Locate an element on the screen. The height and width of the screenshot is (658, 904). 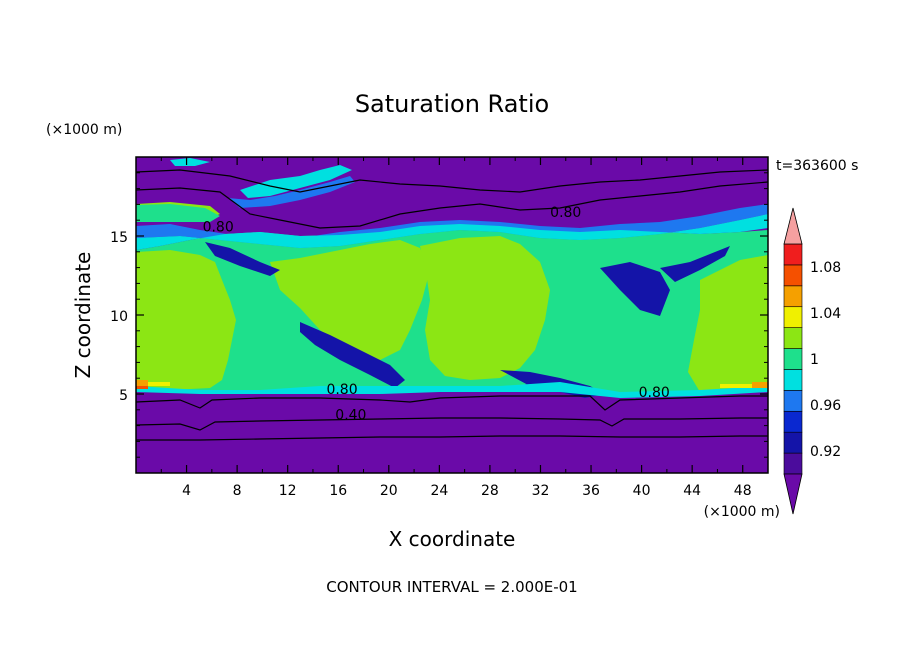
colorbar-labels: 0.92 0.96 1 1.04 1.08 is located at coordinates (825, 360).